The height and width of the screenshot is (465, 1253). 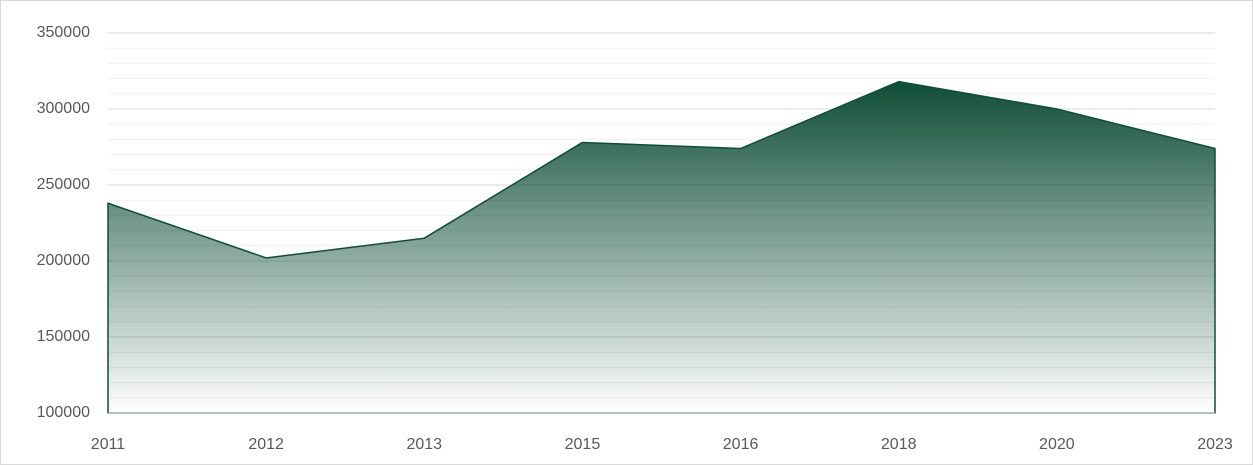 What do you see at coordinates (108, 444) in the screenshot?
I see `x-tick-label: 2011` at bounding box center [108, 444].